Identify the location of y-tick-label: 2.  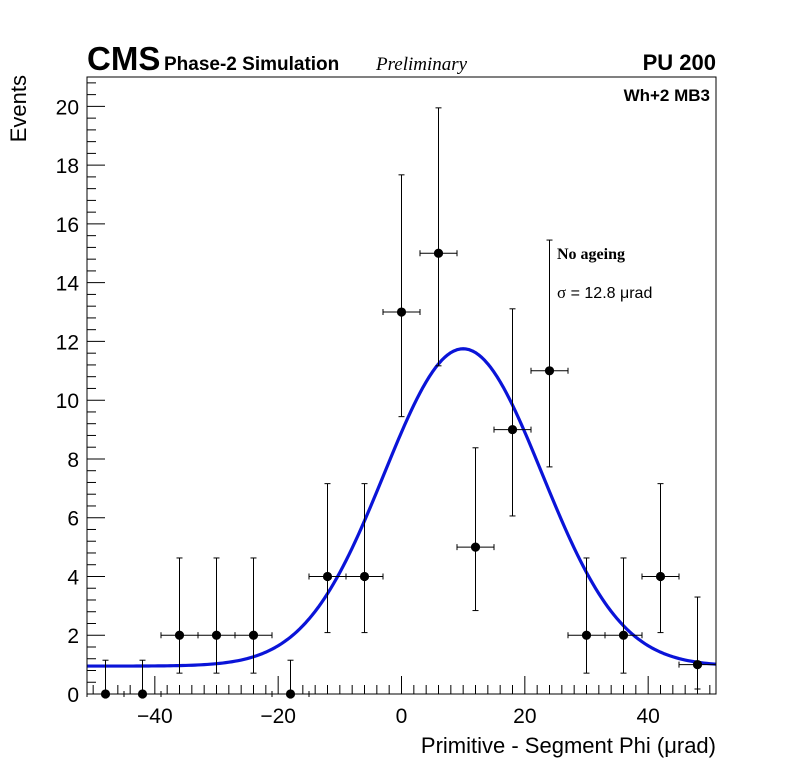
(73, 636).